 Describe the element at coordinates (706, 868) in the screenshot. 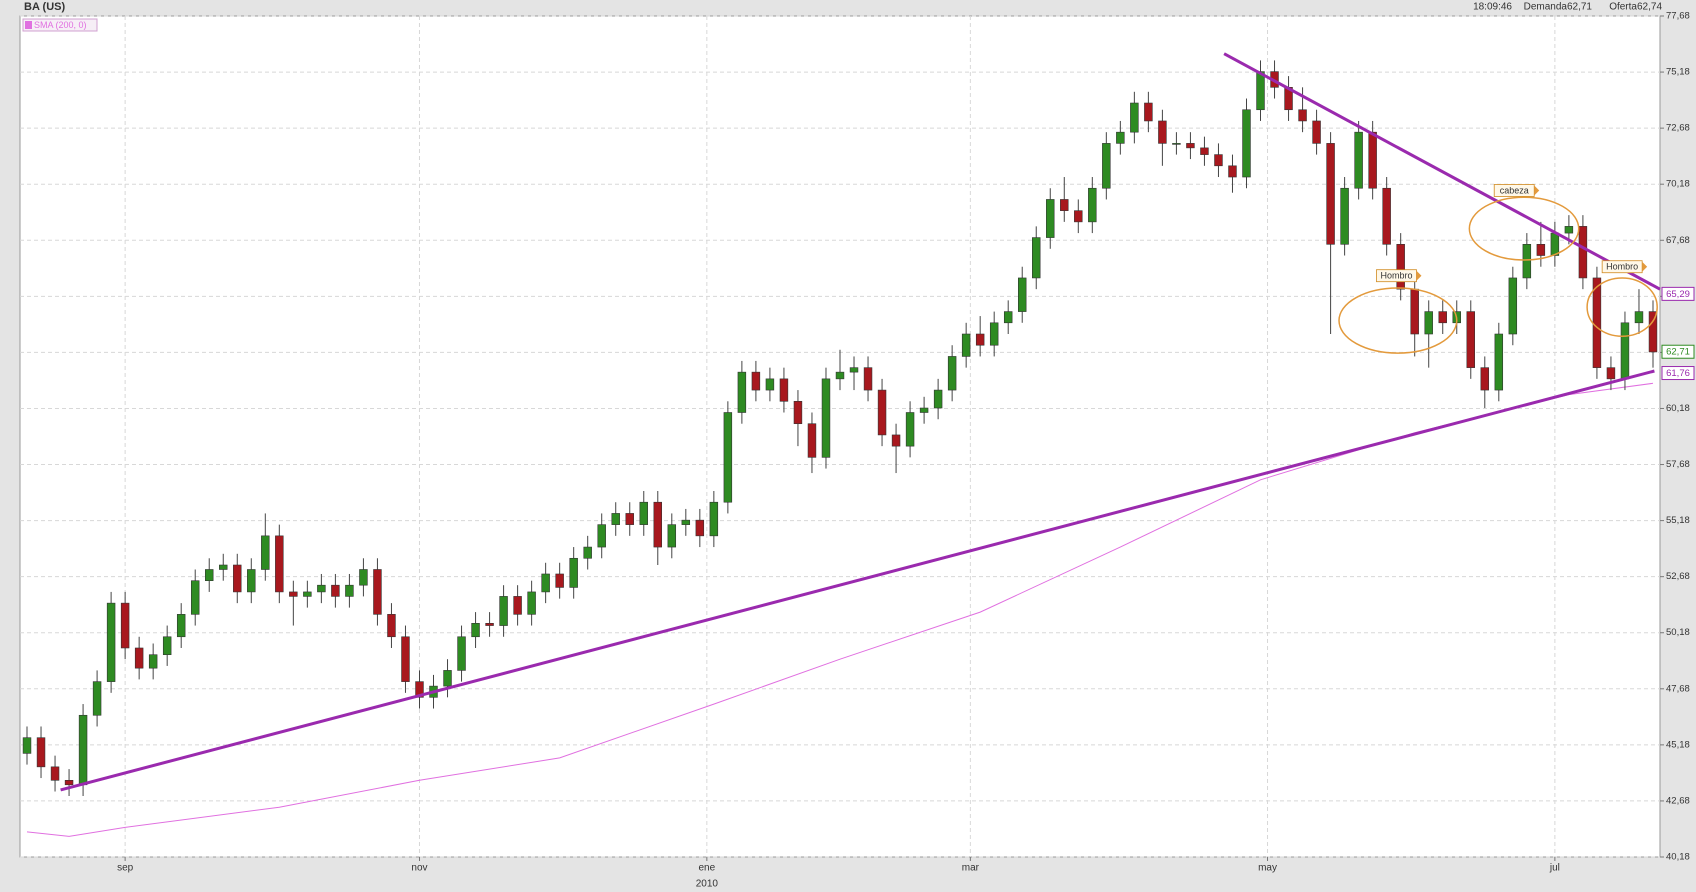

I see `x-tick-label: ene` at that location.